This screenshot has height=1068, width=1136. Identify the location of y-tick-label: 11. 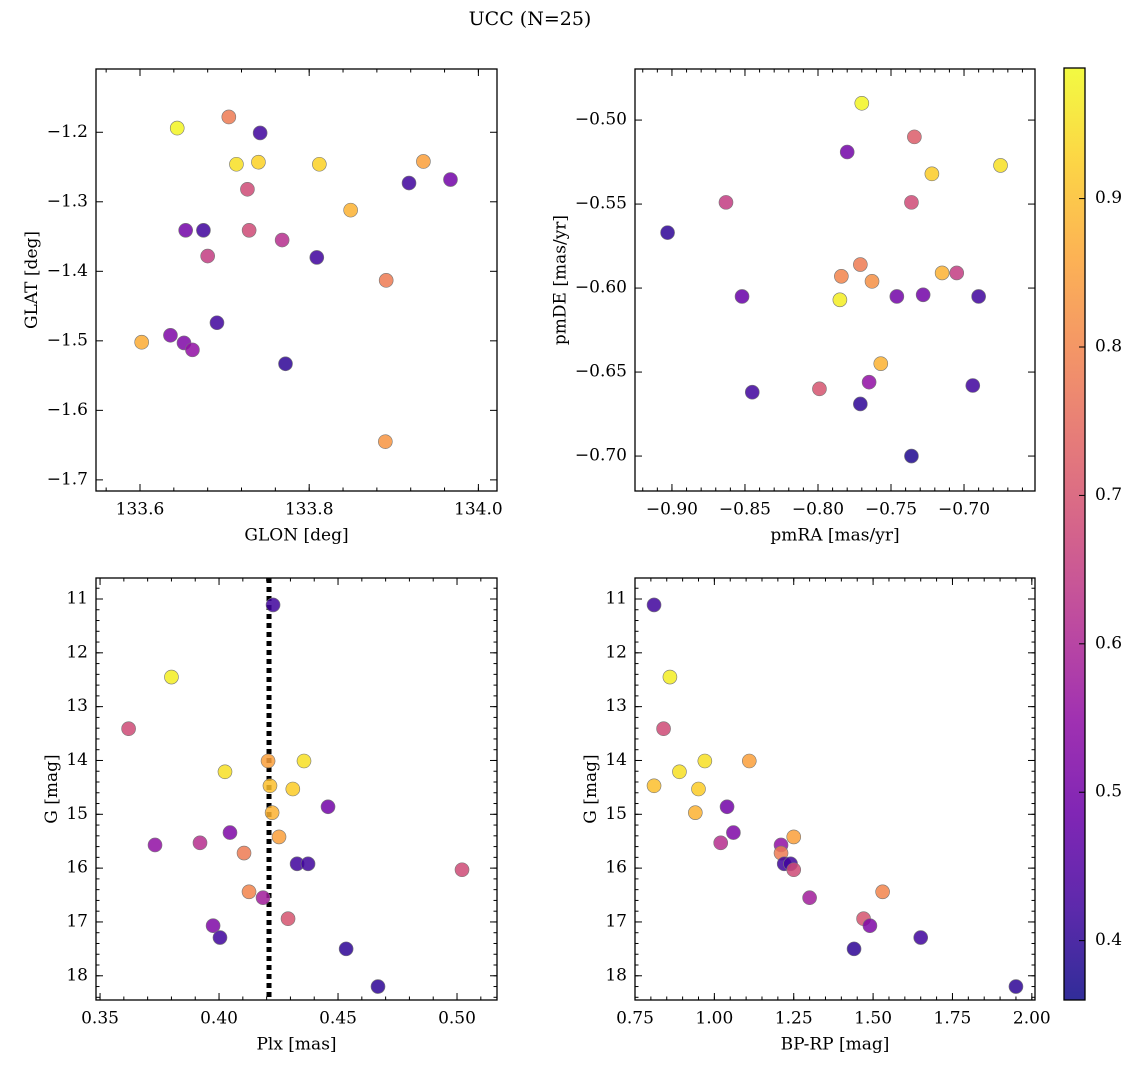
(616, 598).